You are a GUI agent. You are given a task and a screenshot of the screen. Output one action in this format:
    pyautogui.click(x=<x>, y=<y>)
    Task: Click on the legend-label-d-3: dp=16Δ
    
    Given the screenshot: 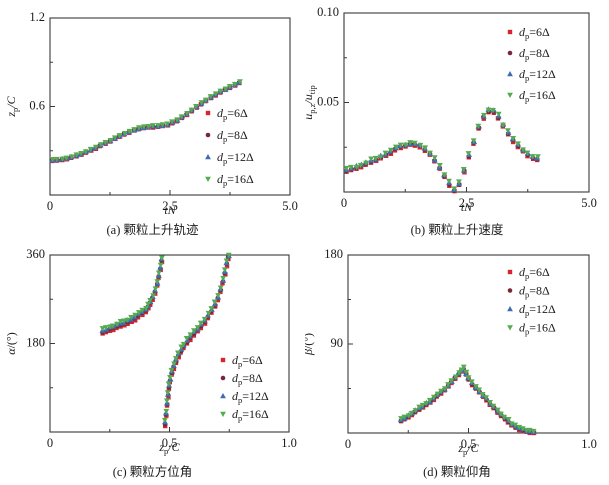 What is the action you would take?
    pyautogui.click(x=537, y=329)
    